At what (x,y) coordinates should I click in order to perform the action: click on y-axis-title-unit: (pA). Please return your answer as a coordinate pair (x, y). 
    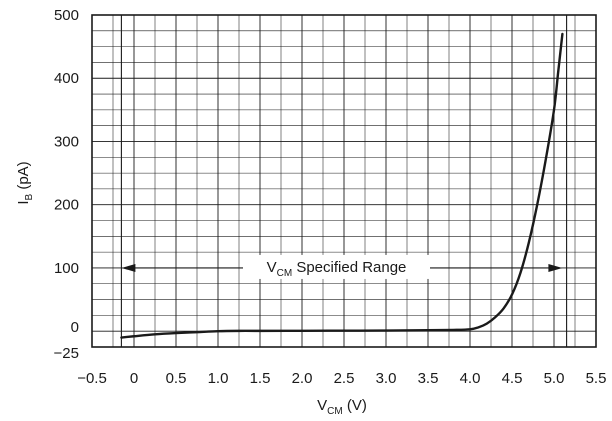
    Looking at the image, I should click on (23, 177).